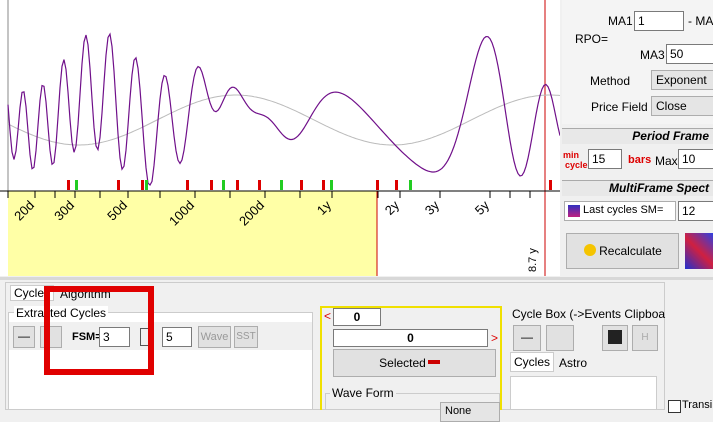 Image resolution: width=713 pixels, height=422 pixels. Describe the element at coordinates (560, 338) in the screenshot. I see `box-edit-button` at that location.